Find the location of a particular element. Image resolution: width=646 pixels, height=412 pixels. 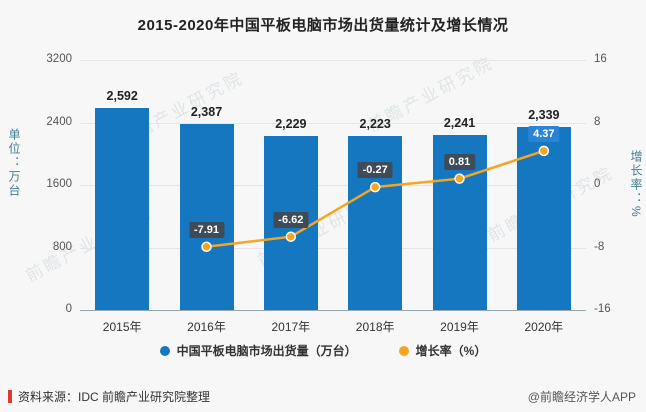

bar-value-label: 2,592 is located at coordinates (122, 95).